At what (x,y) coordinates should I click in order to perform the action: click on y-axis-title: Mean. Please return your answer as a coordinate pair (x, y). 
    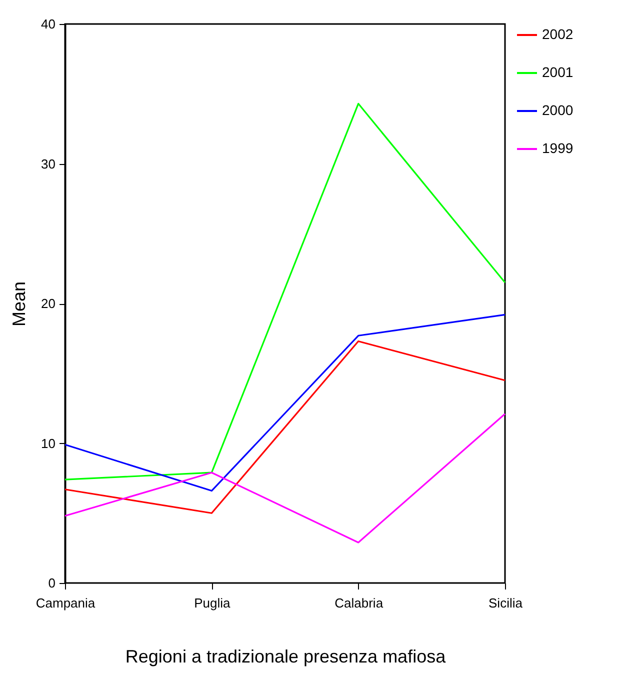
    Looking at the image, I should click on (19, 304).